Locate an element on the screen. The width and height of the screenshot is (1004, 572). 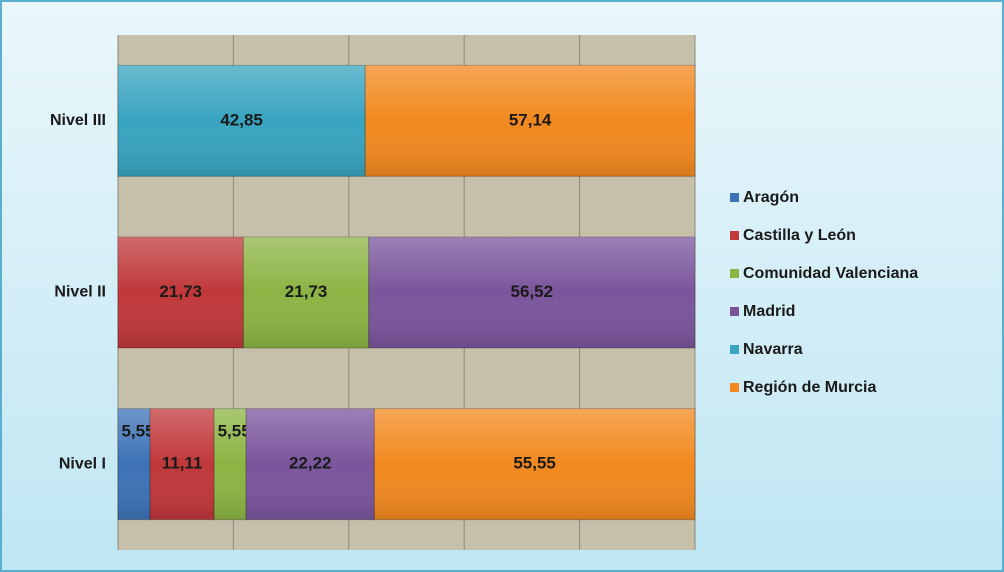
data-label: 57,14 is located at coordinates (530, 119).